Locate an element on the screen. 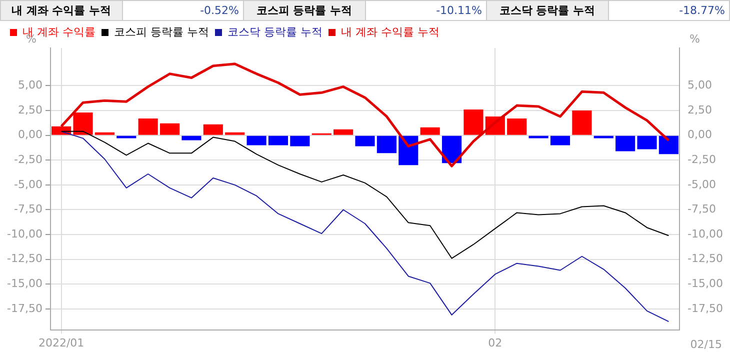 The width and height of the screenshot is (730, 354). y-tick-label: 2,50 is located at coordinates (30, 109).